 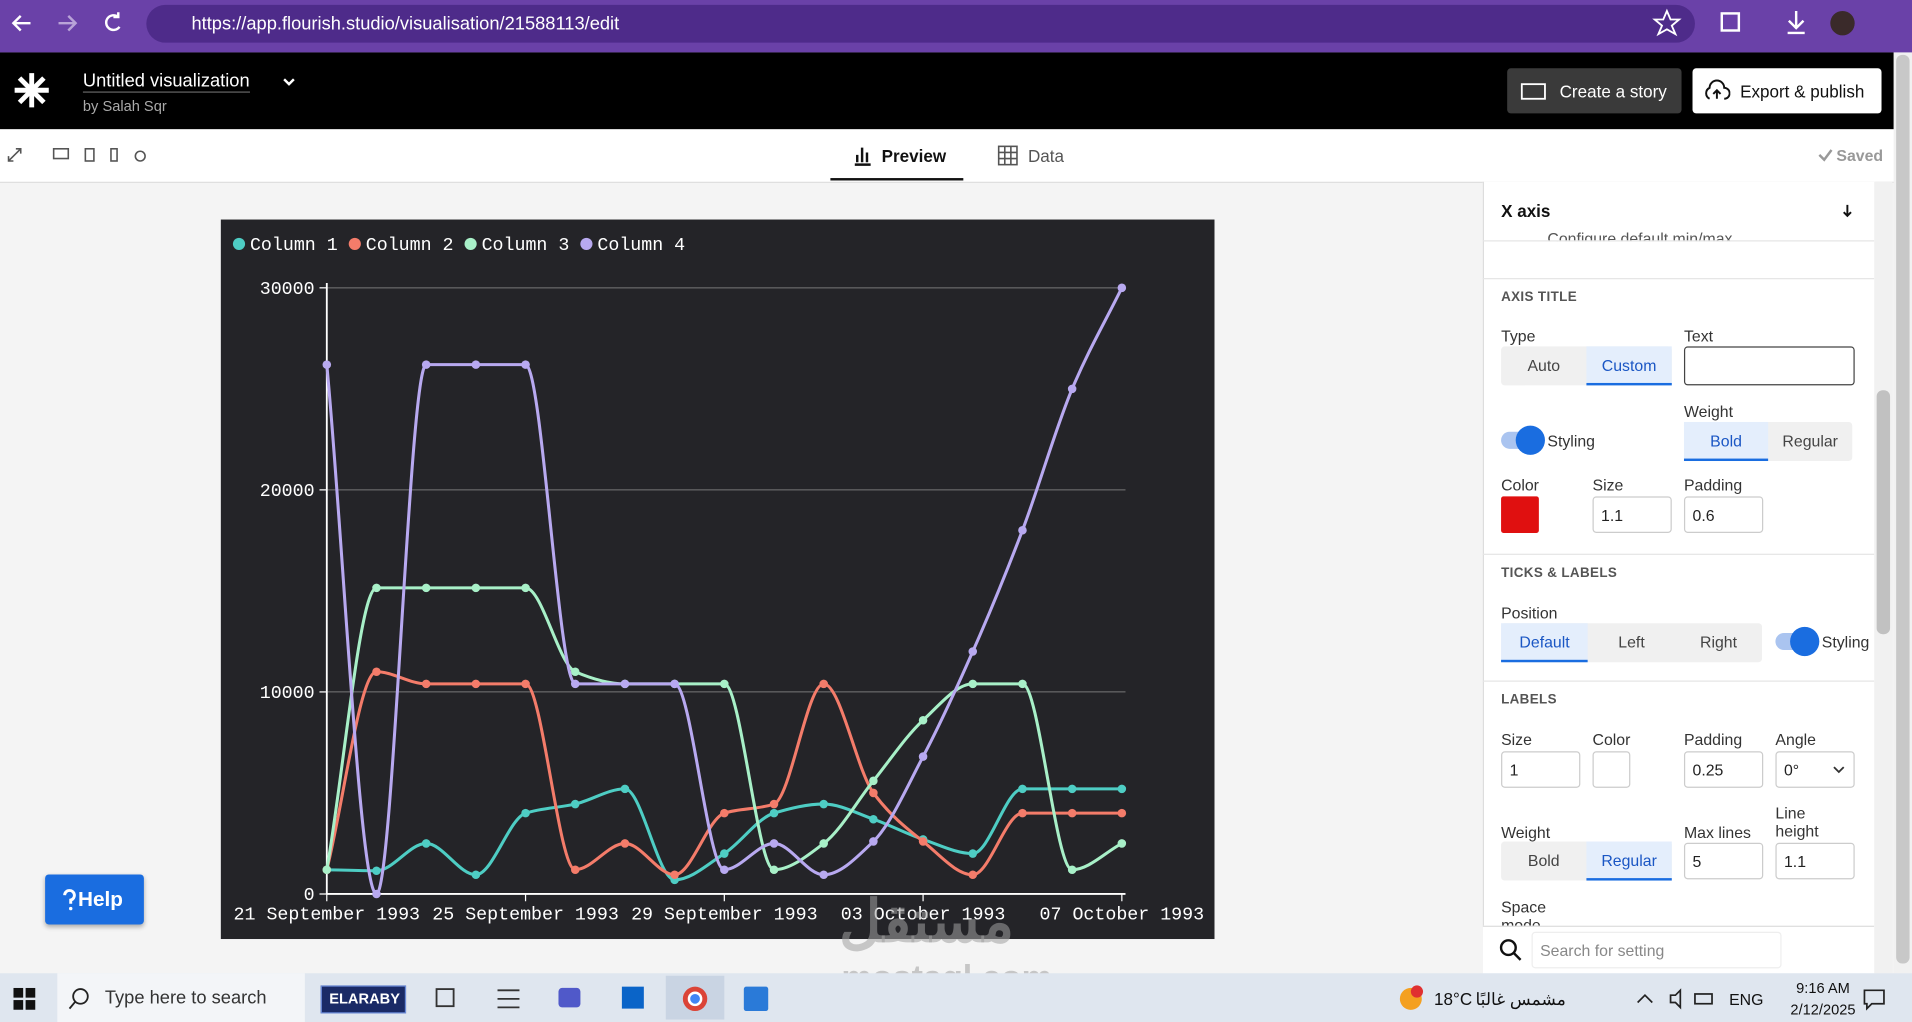 What do you see at coordinates (1769, 366) in the screenshot?
I see `text-input` at bounding box center [1769, 366].